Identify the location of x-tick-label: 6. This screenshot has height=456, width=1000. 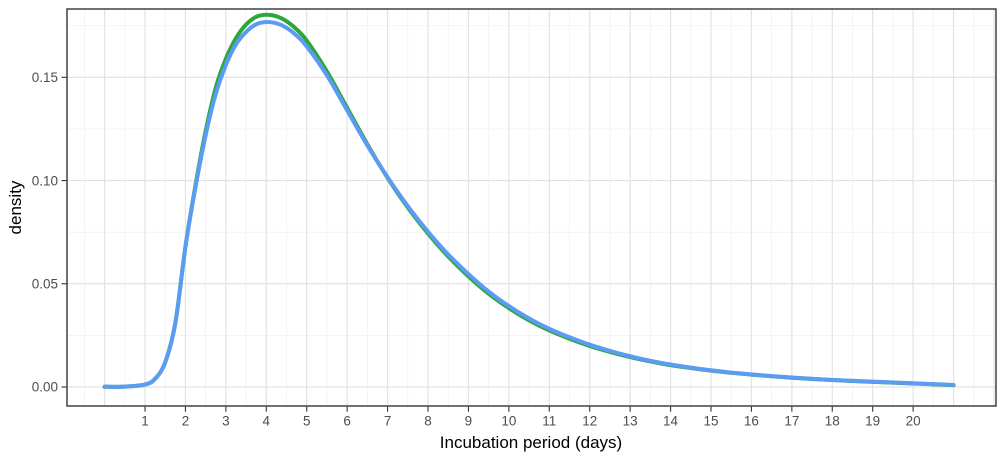
(347, 421).